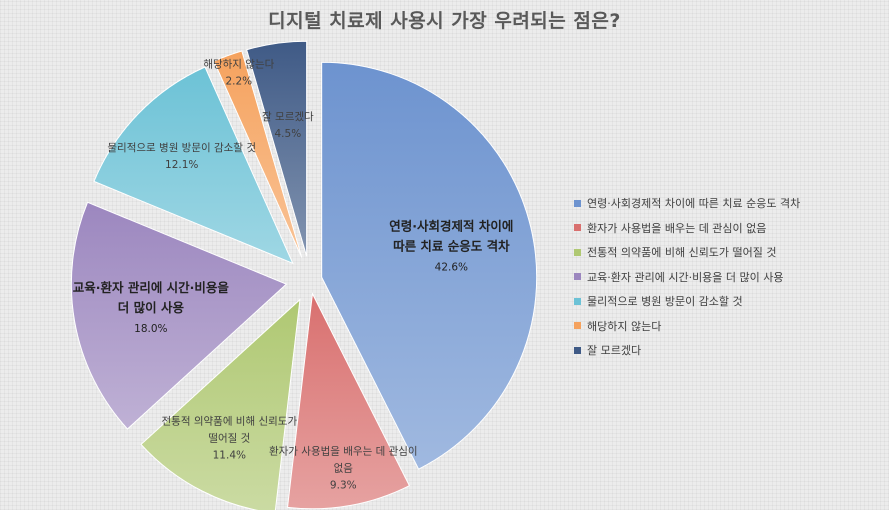 The height and width of the screenshot is (510, 889). I want to click on legend-label: 전통적 의약품에 비해 신뢰도가 떨어질 것, so click(682, 253).